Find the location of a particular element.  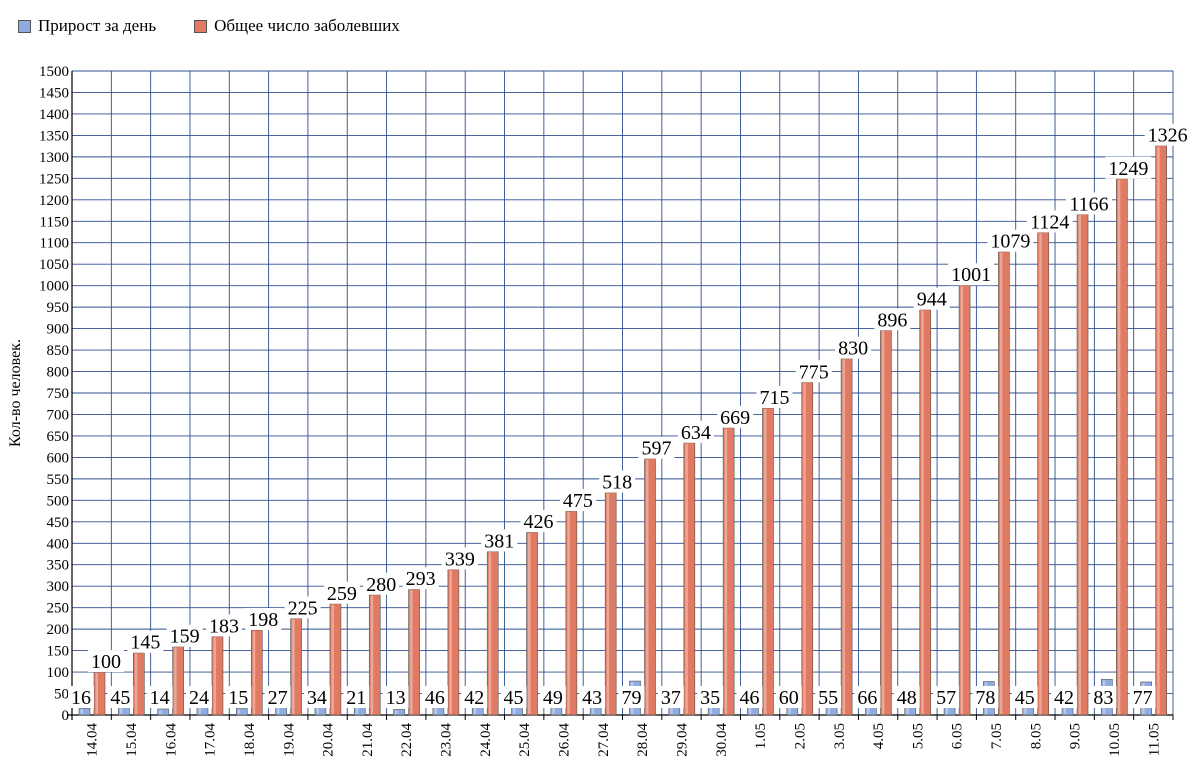

y-tick-label: 150 is located at coordinates (58, 652).